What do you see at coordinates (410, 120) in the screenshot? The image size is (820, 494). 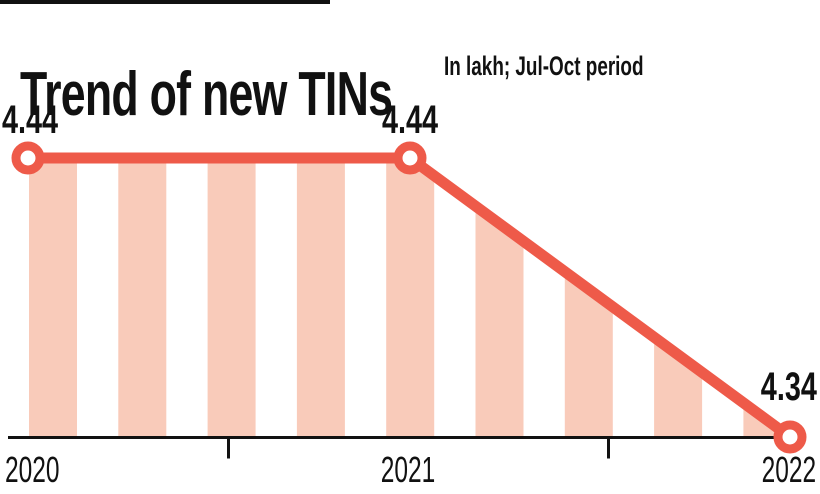 I see `data-label-2021: 4.44` at bounding box center [410, 120].